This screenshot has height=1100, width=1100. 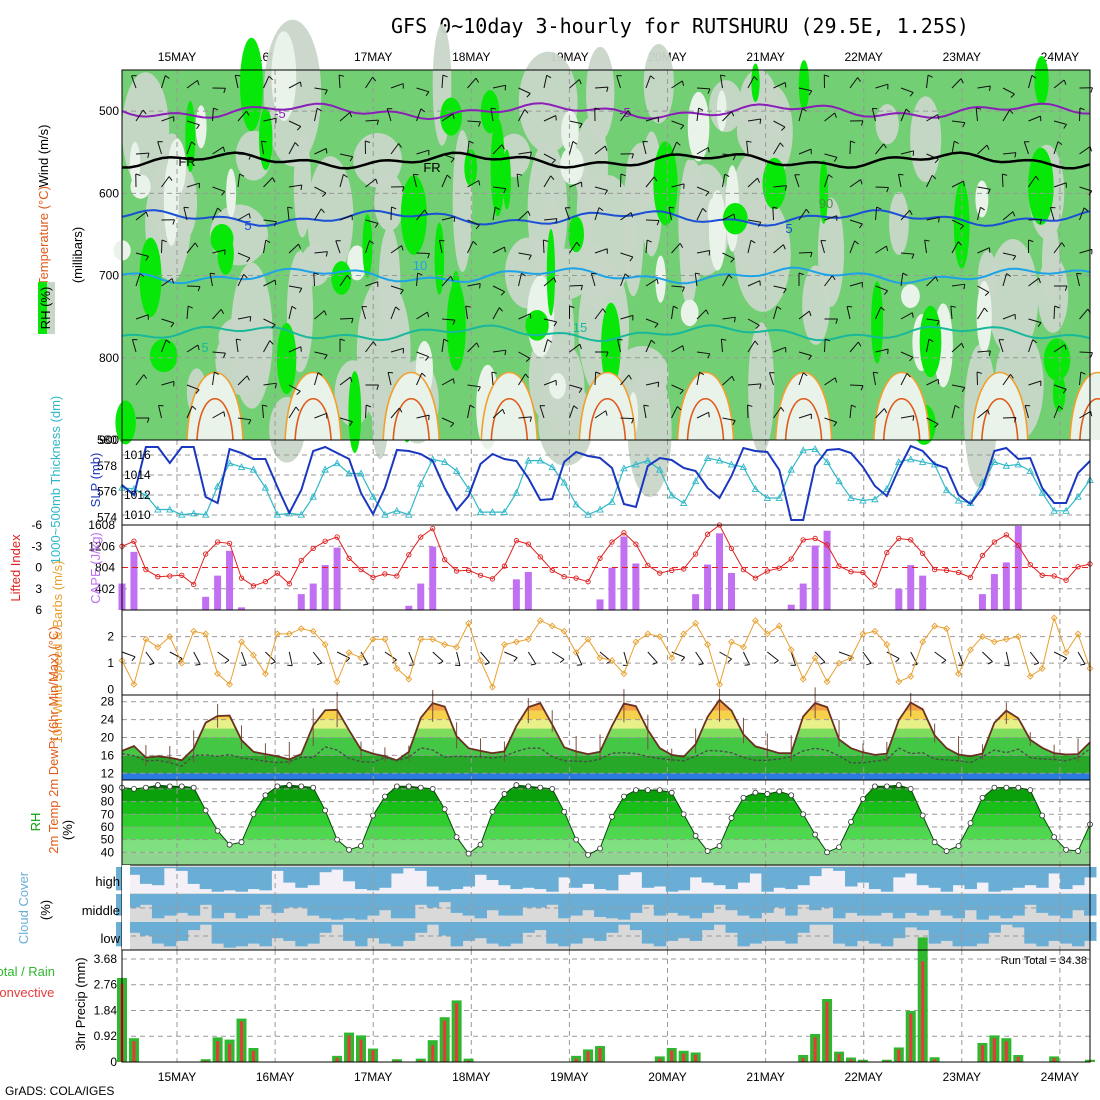 I want to click on contour-label: 5, so click(x=247, y=225).